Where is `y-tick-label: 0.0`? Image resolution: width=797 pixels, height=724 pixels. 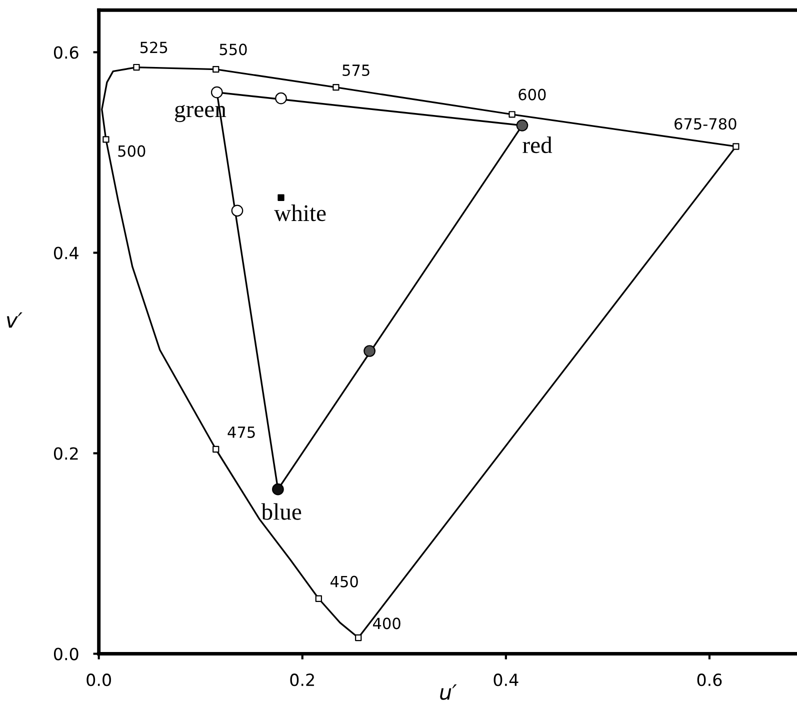 y-tick-label: 0.0 is located at coordinates (66, 654).